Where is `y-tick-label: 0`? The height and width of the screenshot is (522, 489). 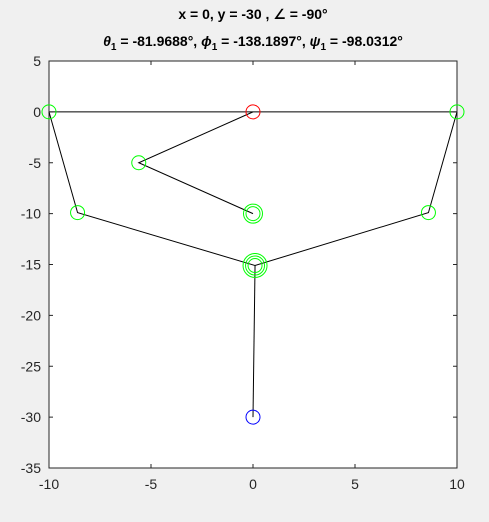 y-tick-label: 0 is located at coordinates (37, 112).